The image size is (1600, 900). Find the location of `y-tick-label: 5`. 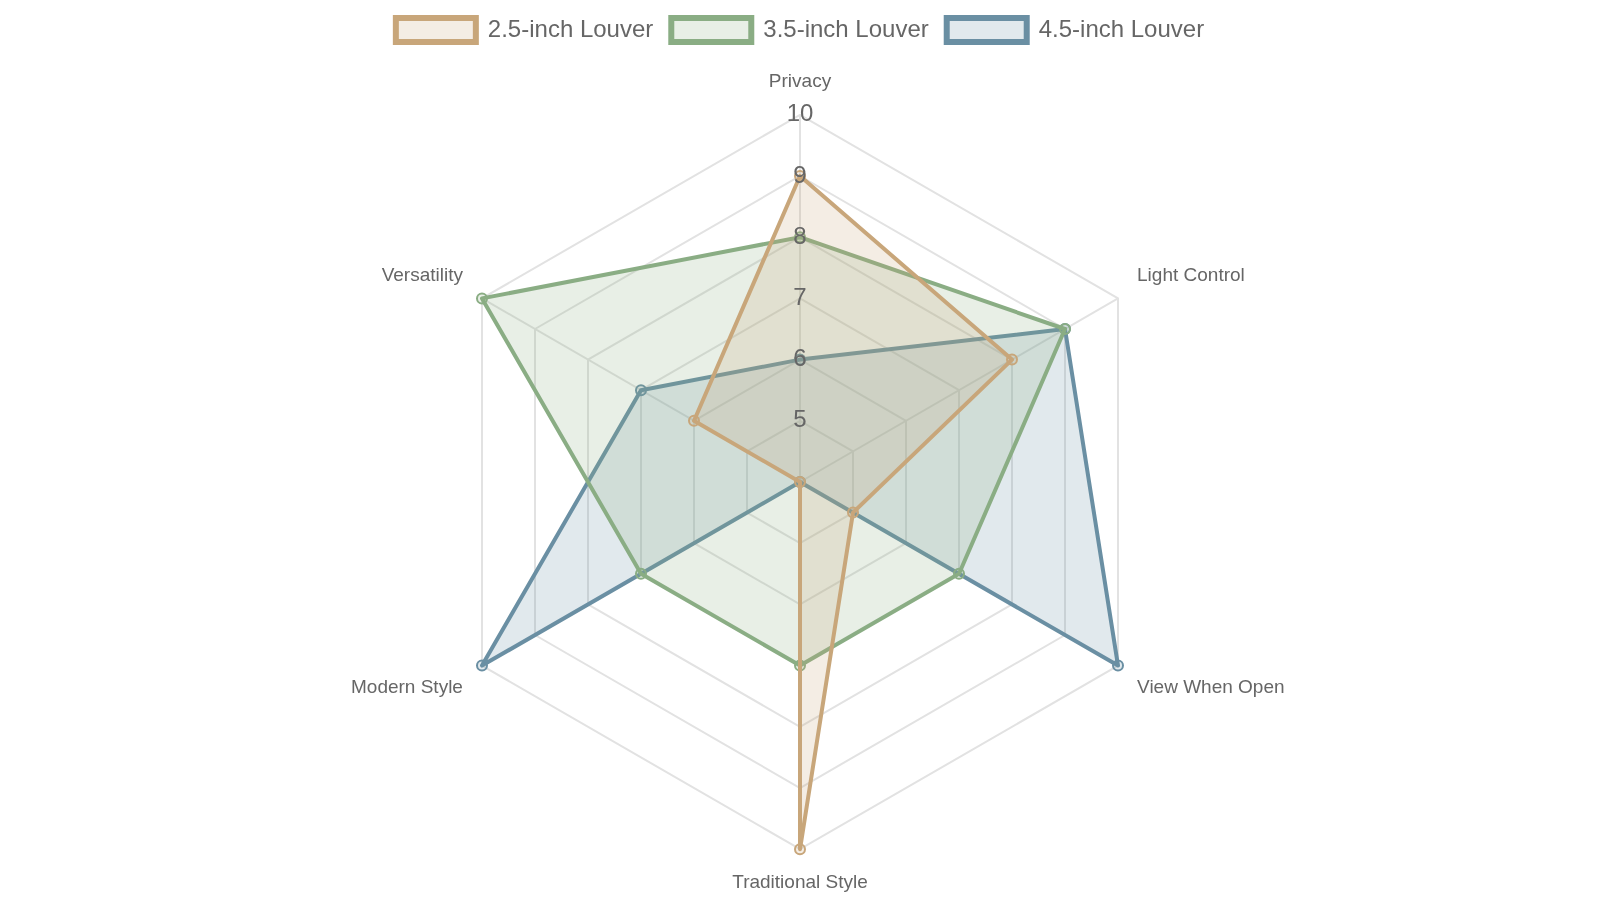

y-tick-label: 5 is located at coordinates (800, 419).